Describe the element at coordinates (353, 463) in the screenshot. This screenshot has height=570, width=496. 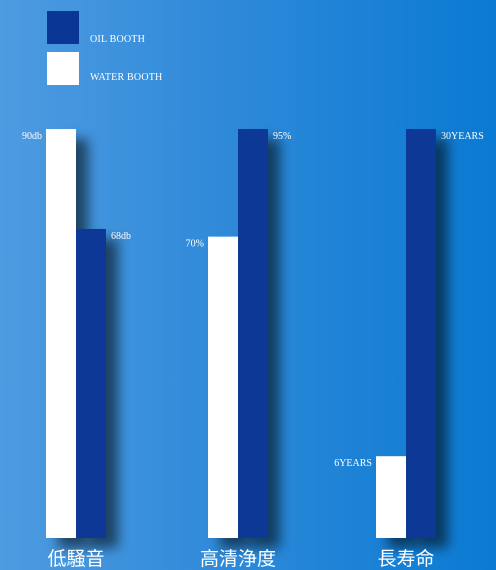
I see `data-label-water-2: 6YEARS` at that location.